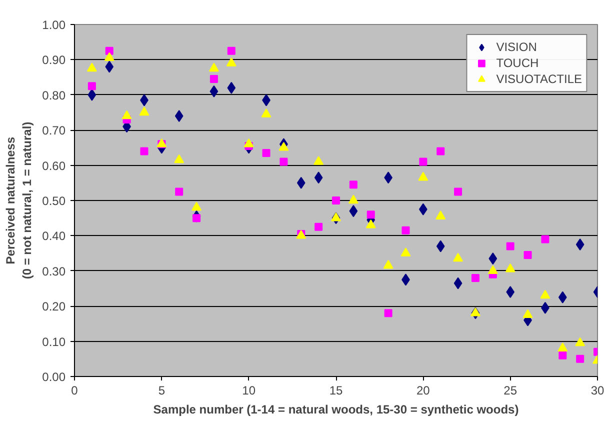  I want to click on x-tick-label: 30, so click(597, 391).